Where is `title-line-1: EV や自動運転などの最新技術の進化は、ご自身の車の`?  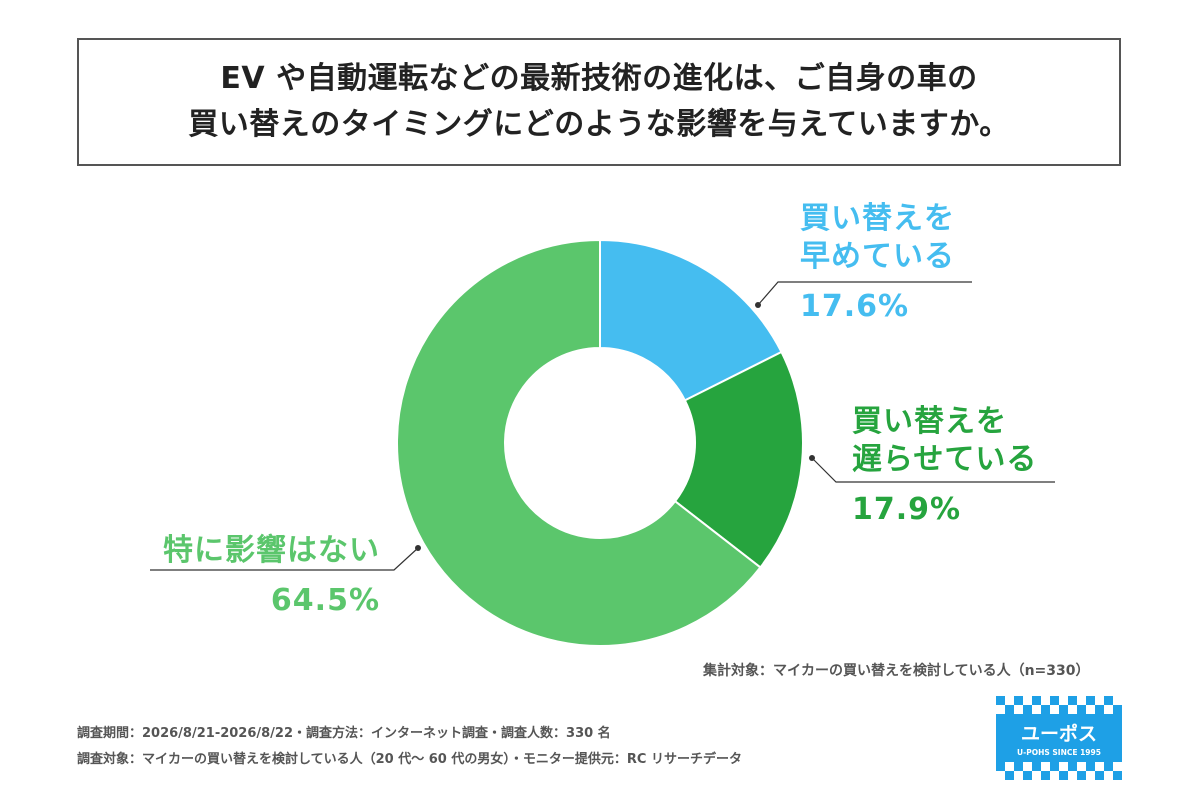
title-line-1: EV や自動運転などの最新技術の進化は、ご自身の車の is located at coordinates (599, 78).